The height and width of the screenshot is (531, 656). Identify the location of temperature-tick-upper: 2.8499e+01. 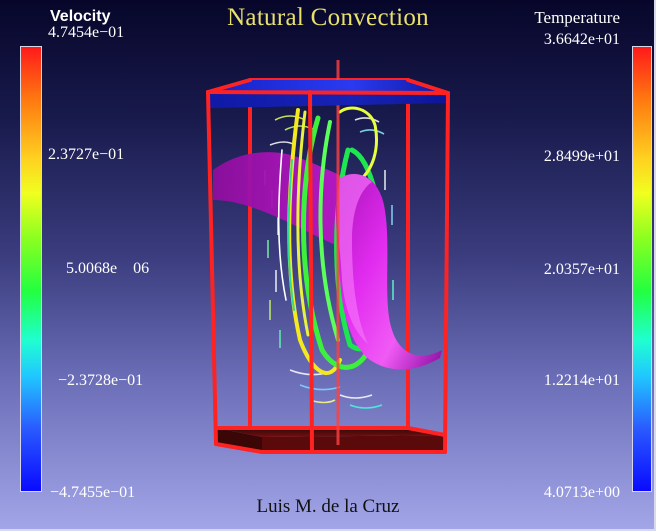
(581, 156).